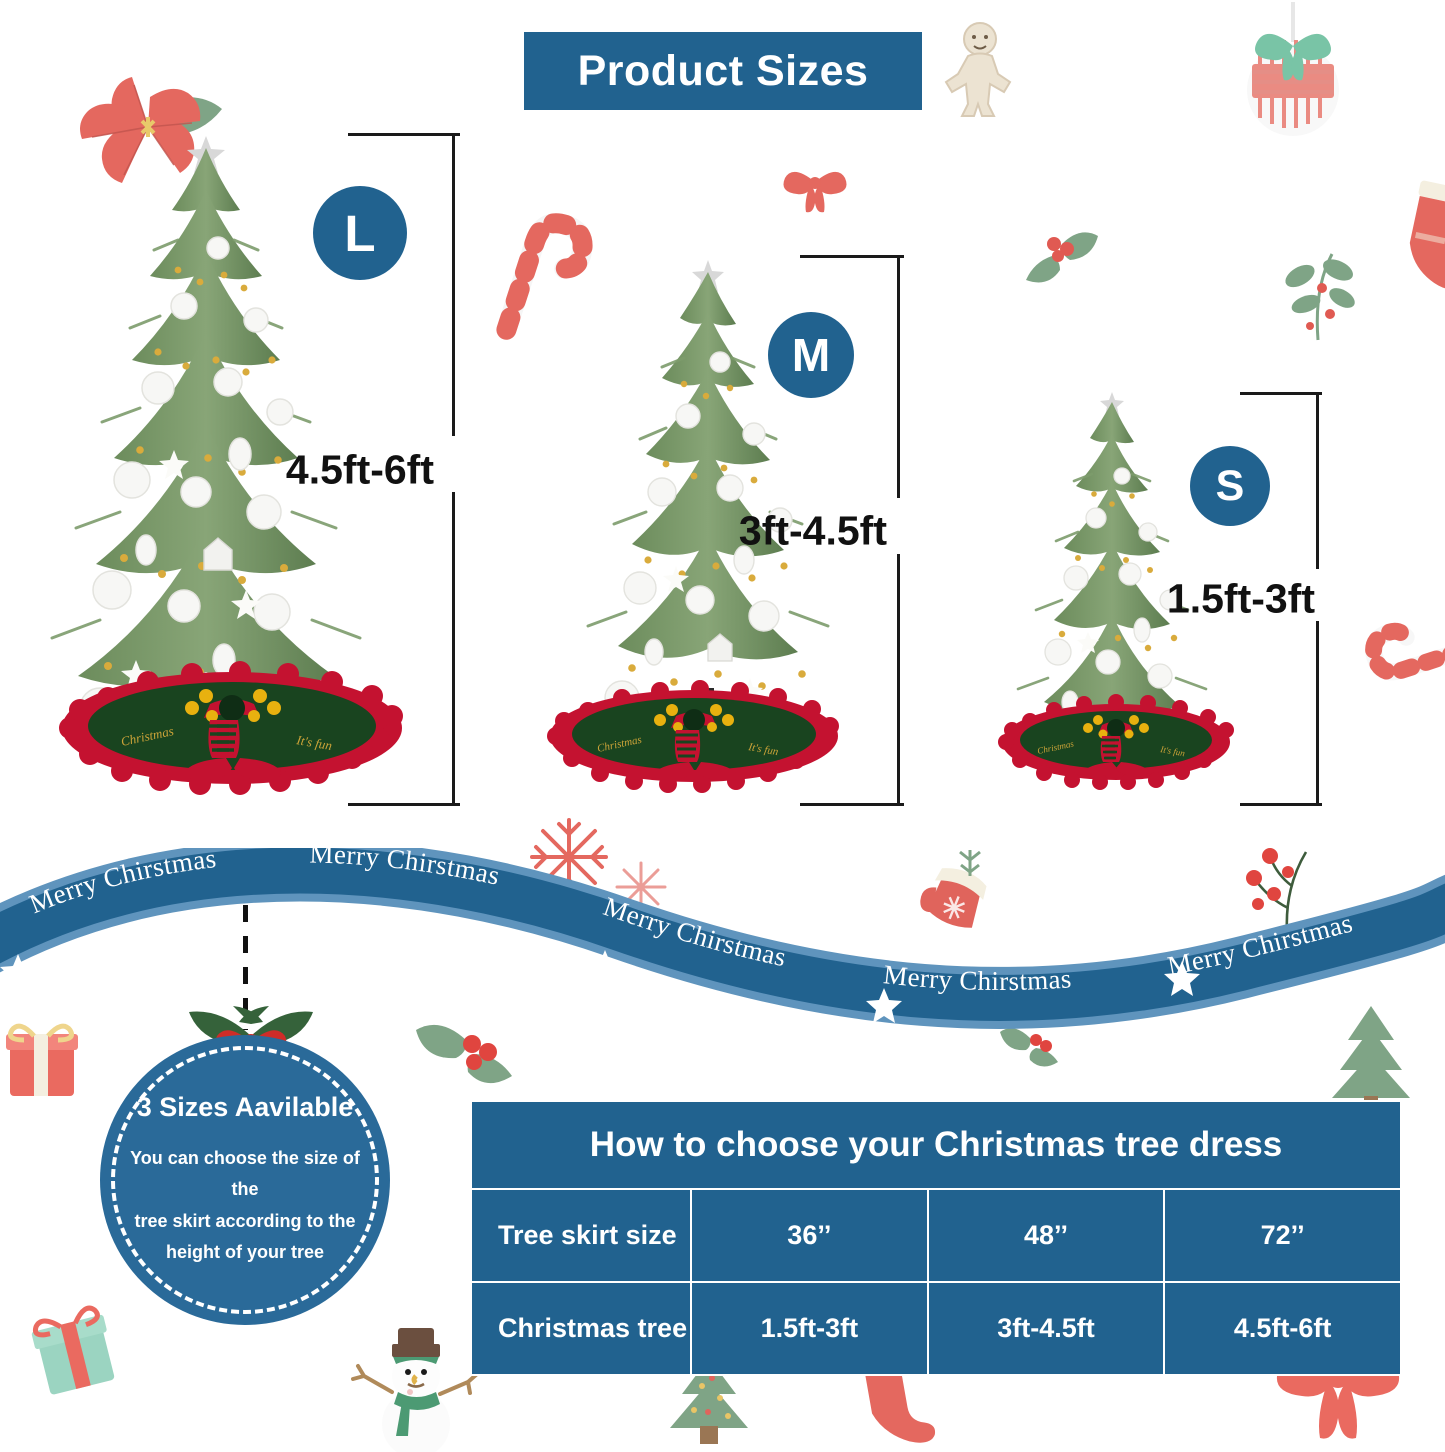 This screenshot has height=1452, width=1445. Describe the element at coordinates (1318, 291) in the screenshot. I see `mistletoe-branch-icon` at that location.